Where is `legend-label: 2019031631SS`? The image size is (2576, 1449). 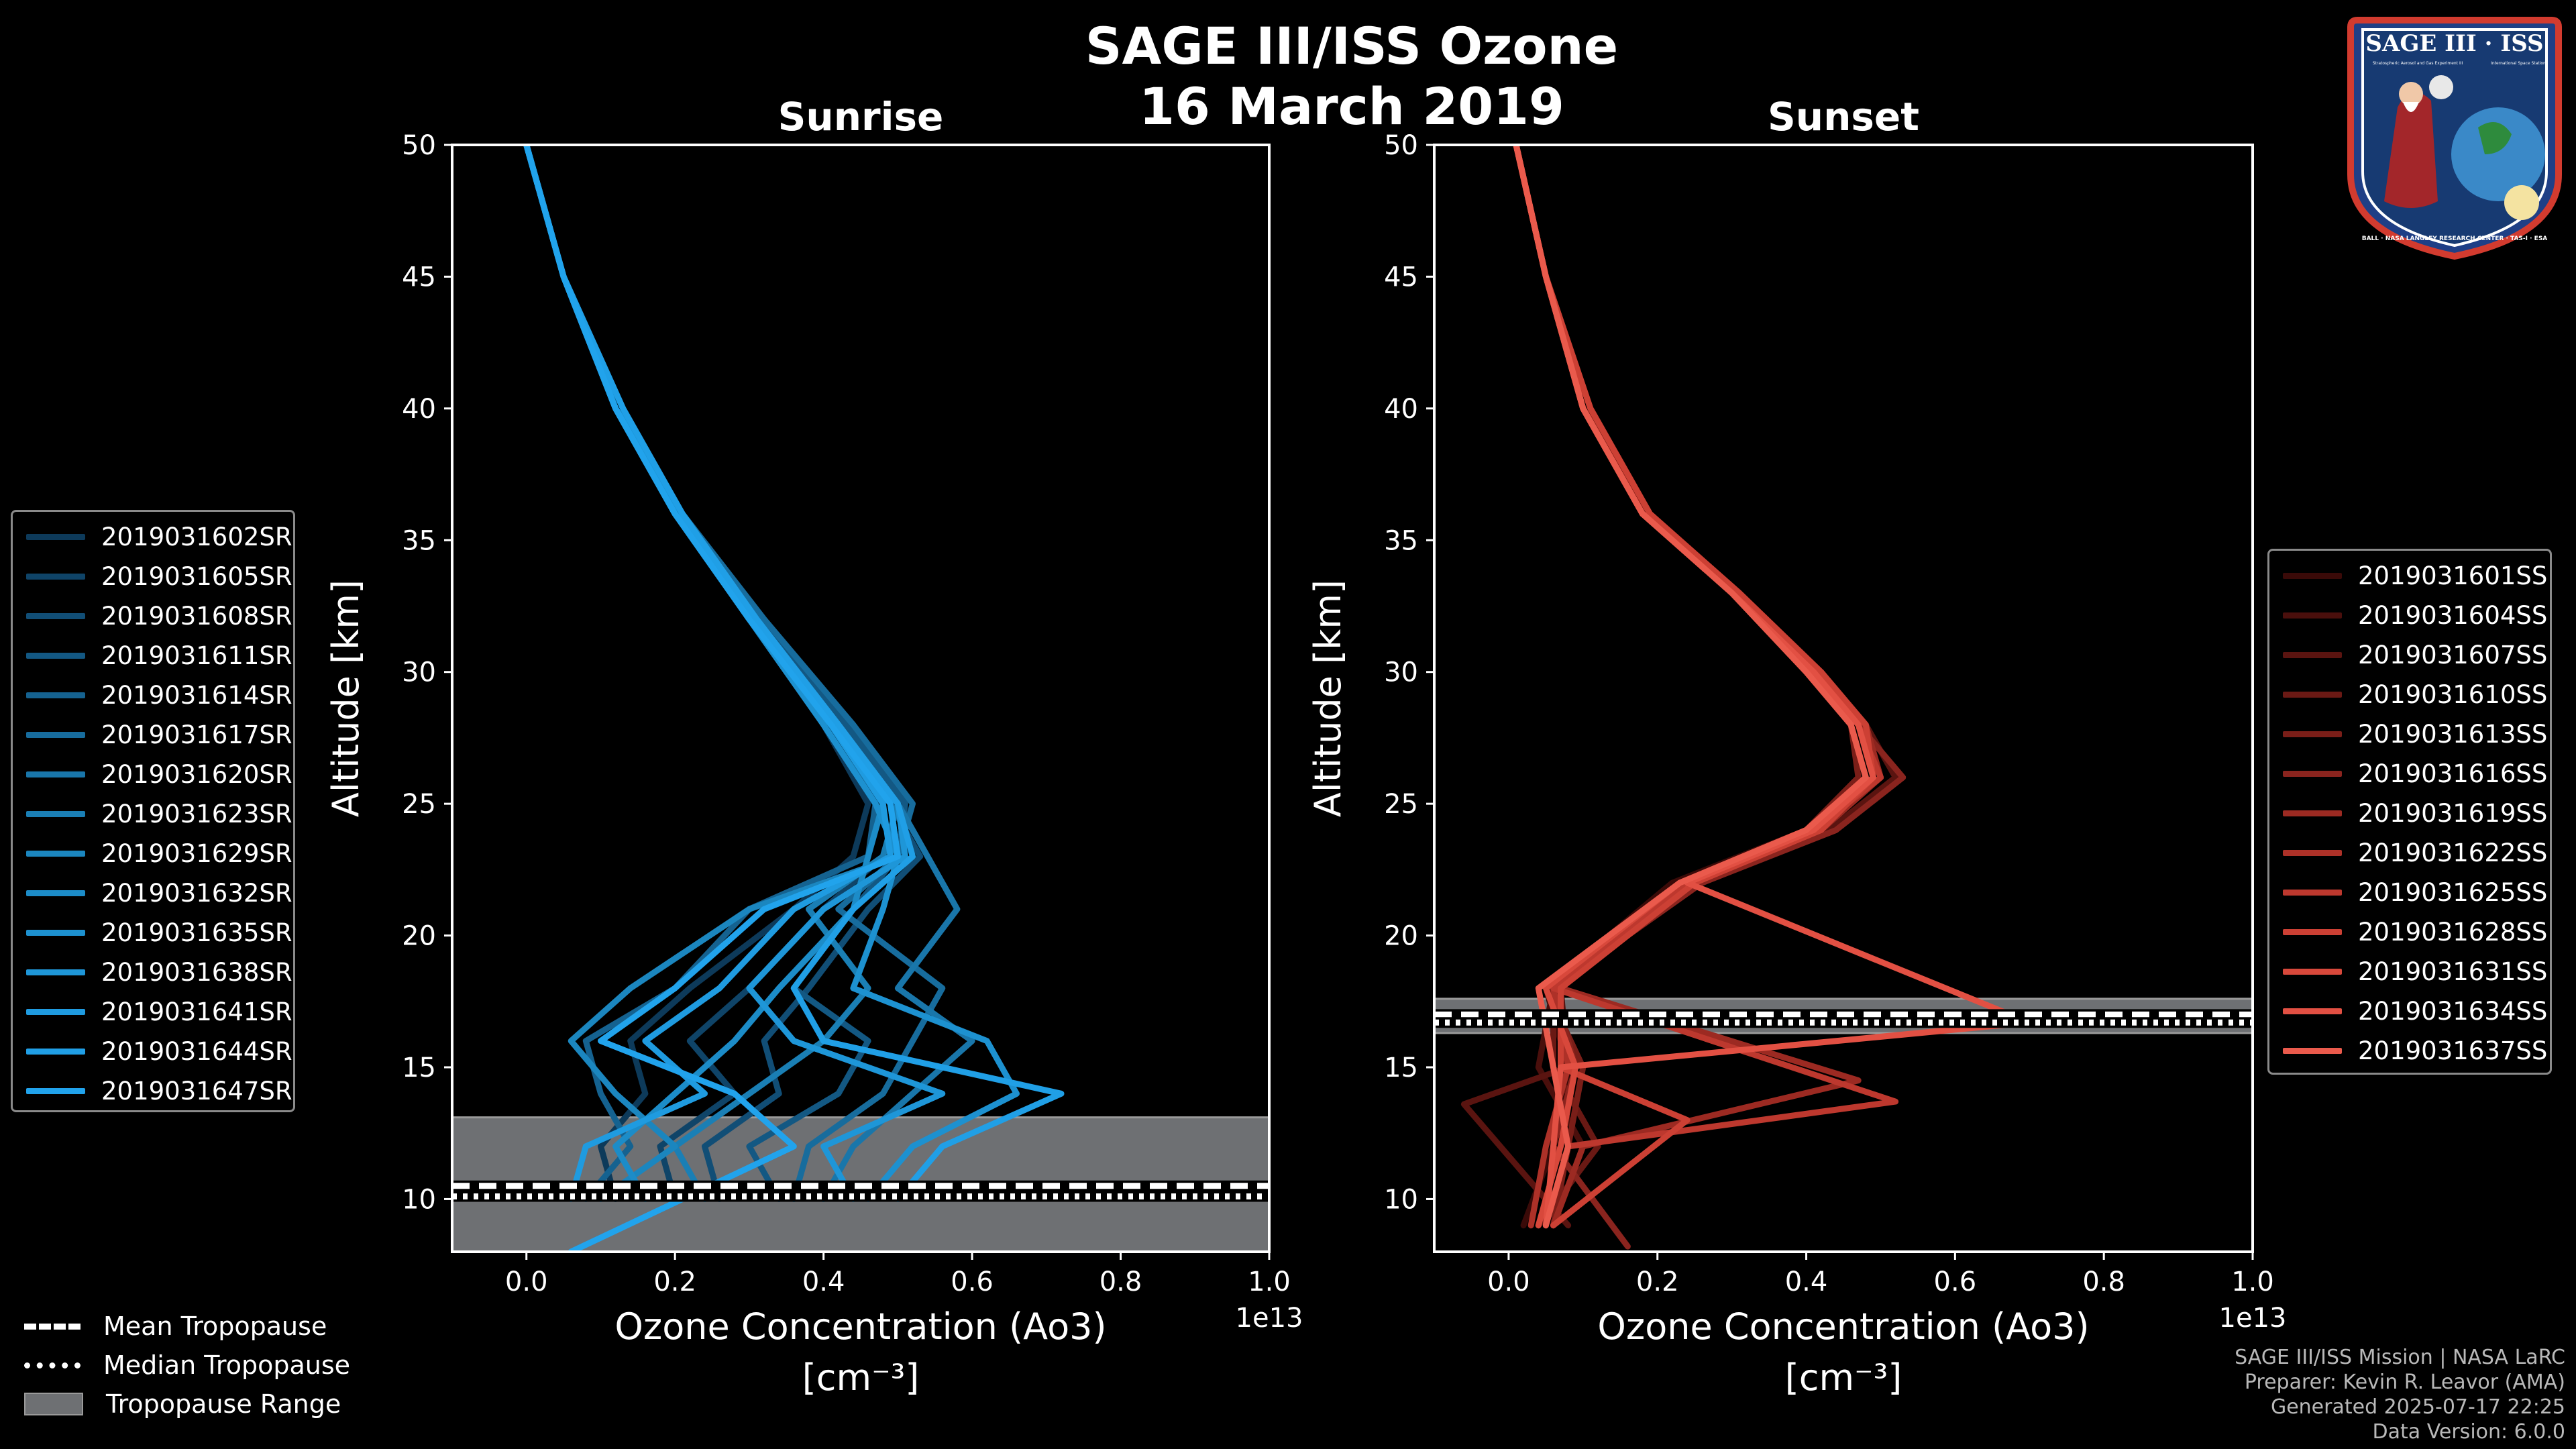
legend-label: 2019031631SS is located at coordinates (2453, 971).